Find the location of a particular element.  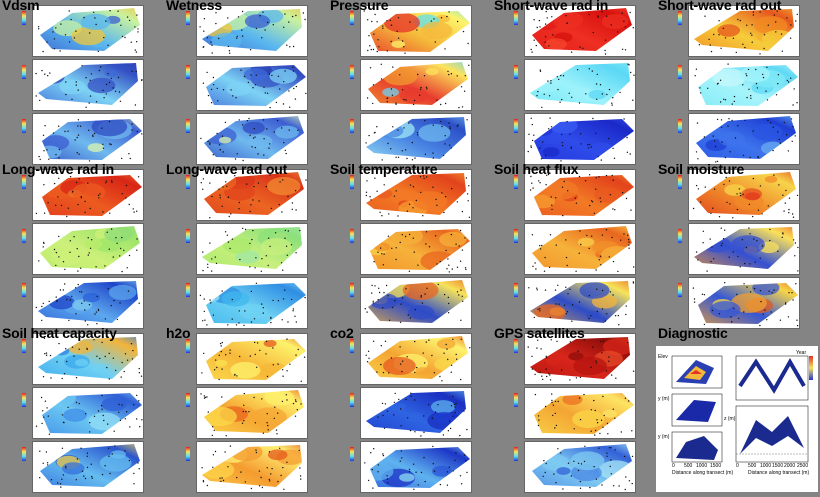

tile-title: Long-wave rad out is located at coordinates (227, 169).